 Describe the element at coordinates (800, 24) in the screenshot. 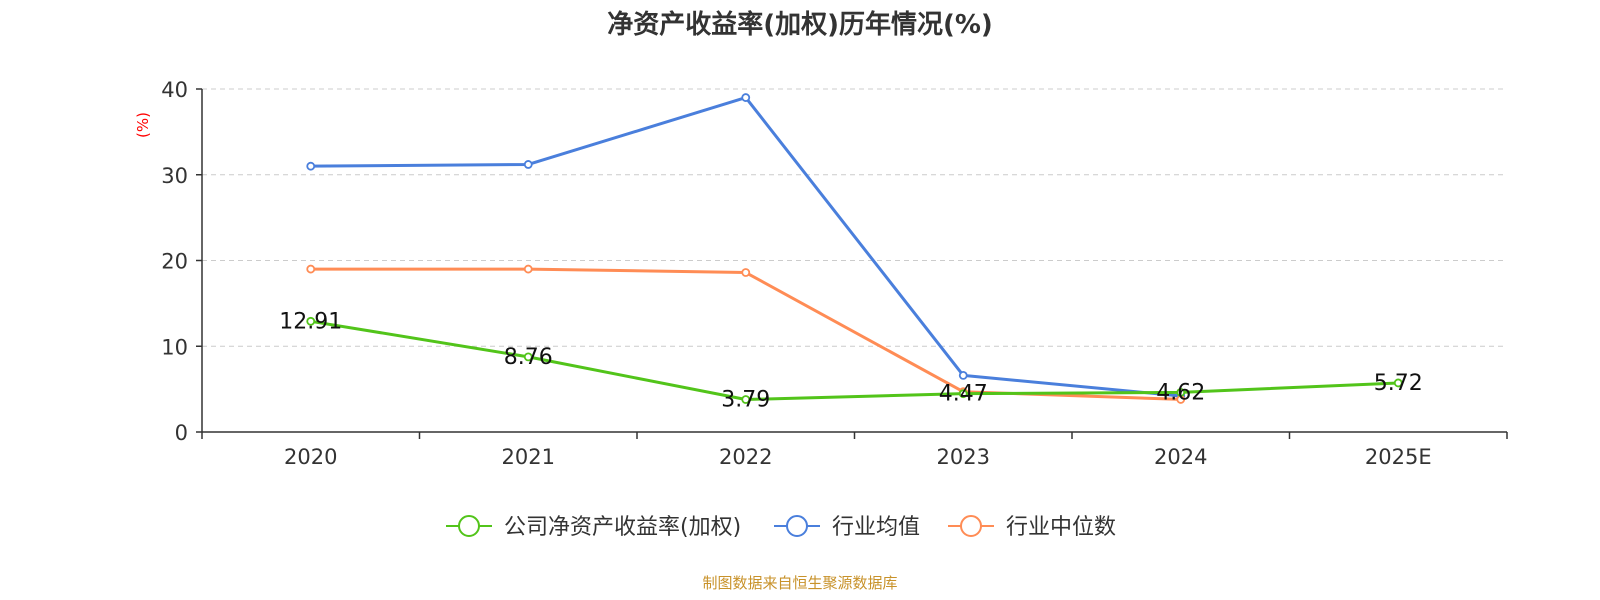

I see `chart-title: 净资产收益率(加权)历年情况(%)` at that location.